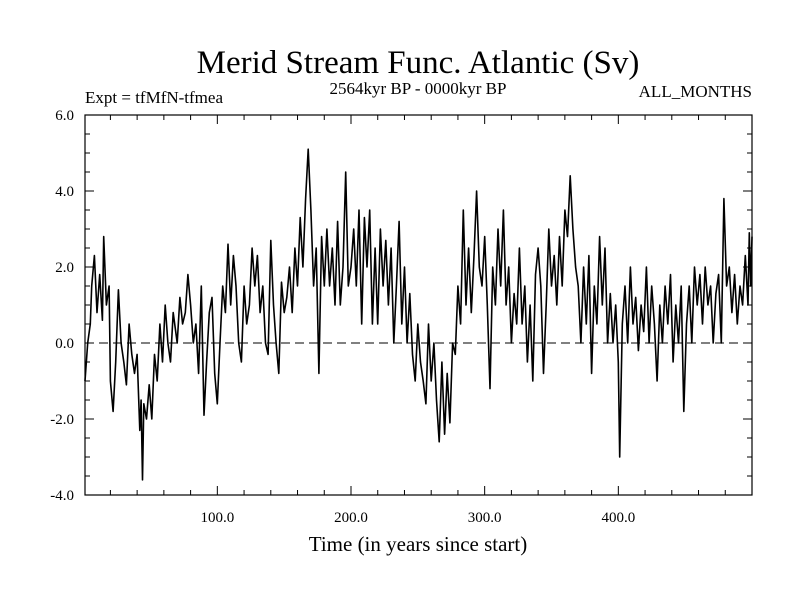 The width and height of the screenshot is (800, 600). Describe the element at coordinates (418, 88) in the screenshot. I see `time-range-label: 2564kyr BP - 0000kyr BP` at that location.